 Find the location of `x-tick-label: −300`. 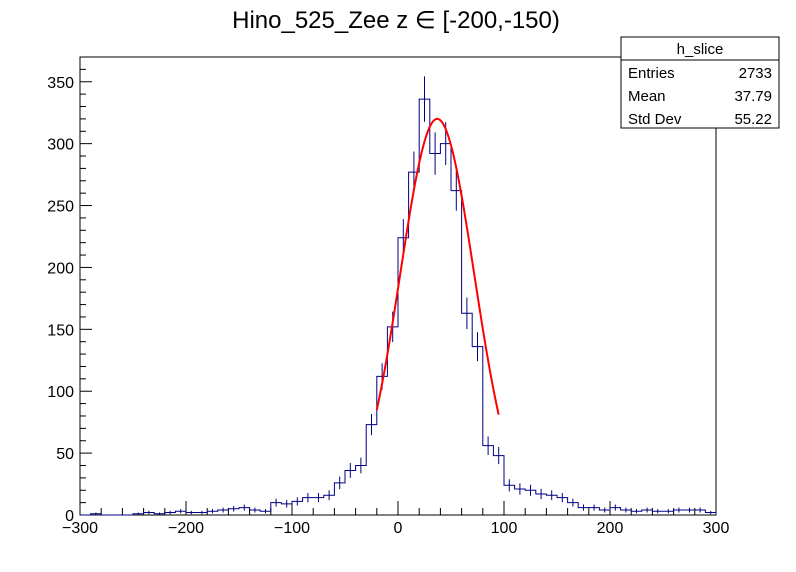

x-tick-label: −300 is located at coordinates (80, 528).